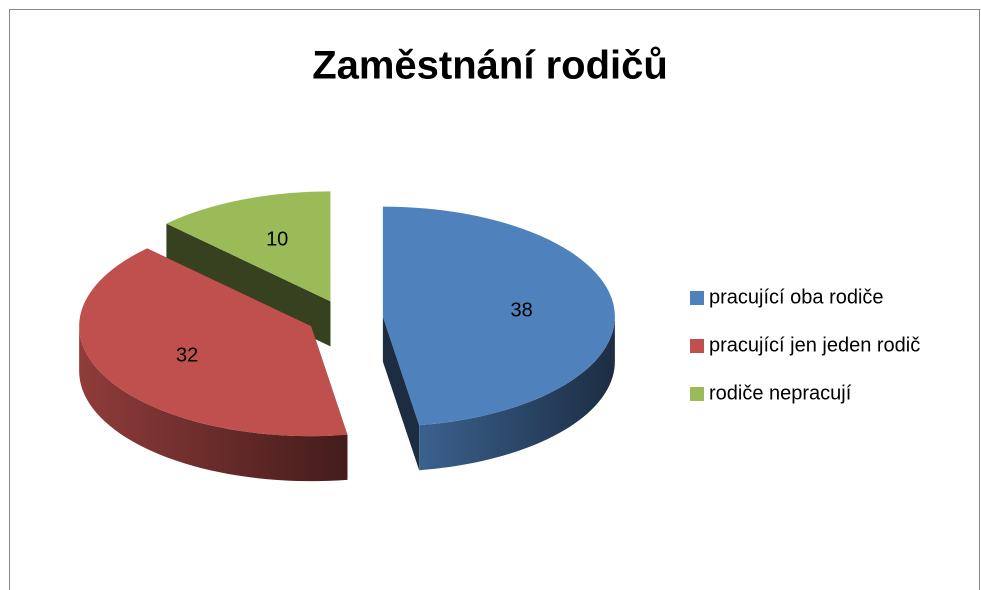 This screenshot has height=590, width=981. I want to click on legend-label: pracující jen jeden rodič, so click(814, 345).